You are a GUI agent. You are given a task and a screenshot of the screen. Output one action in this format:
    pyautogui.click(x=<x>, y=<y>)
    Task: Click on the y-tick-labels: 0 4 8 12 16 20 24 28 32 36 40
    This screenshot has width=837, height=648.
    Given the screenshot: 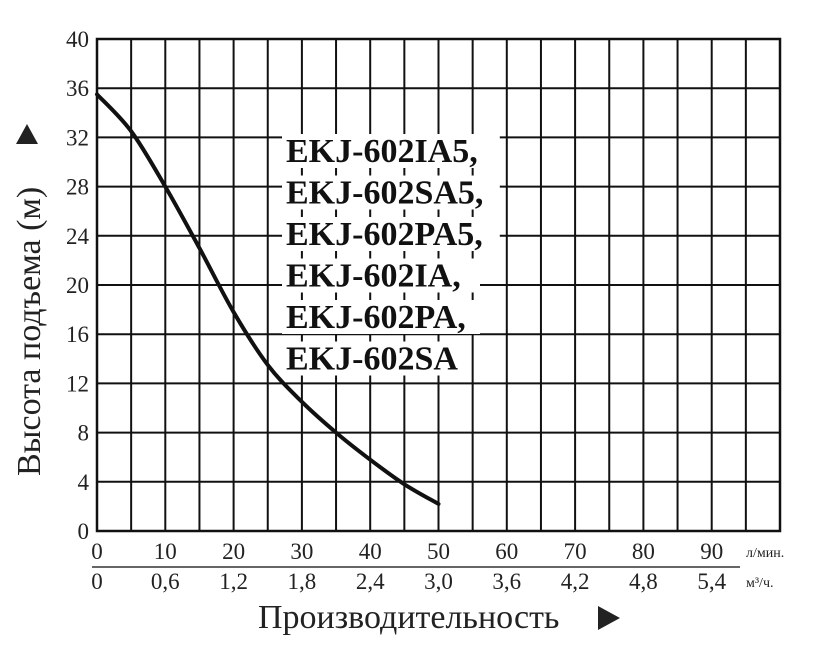 What is the action you would take?
    pyautogui.click(x=78, y=285)
    